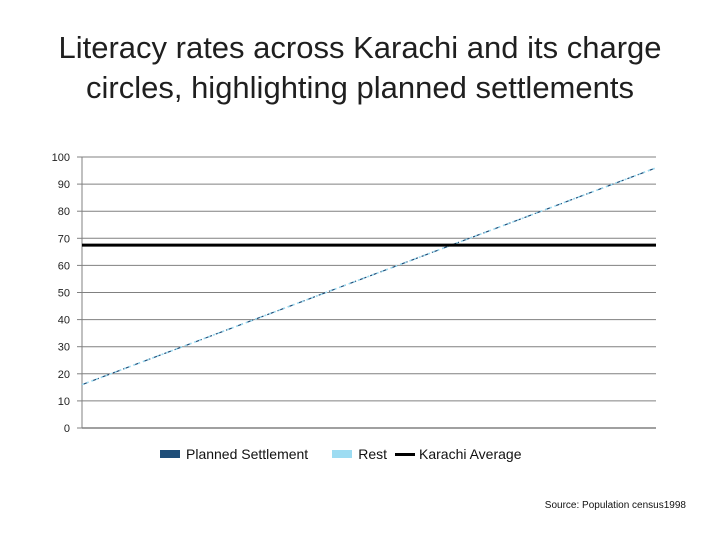 Image resolution: width=720 pixels, height=540 pixels. What do you see at coordinates (61, 158) in the screenshot?
I see `y-tick-label: 100` at bounding box center [61, 158].